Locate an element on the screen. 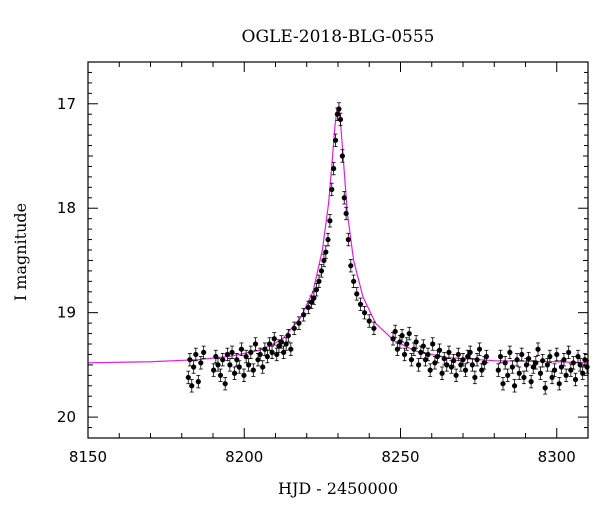  y-tick-label: 19 is located at coordinates (66, 313).